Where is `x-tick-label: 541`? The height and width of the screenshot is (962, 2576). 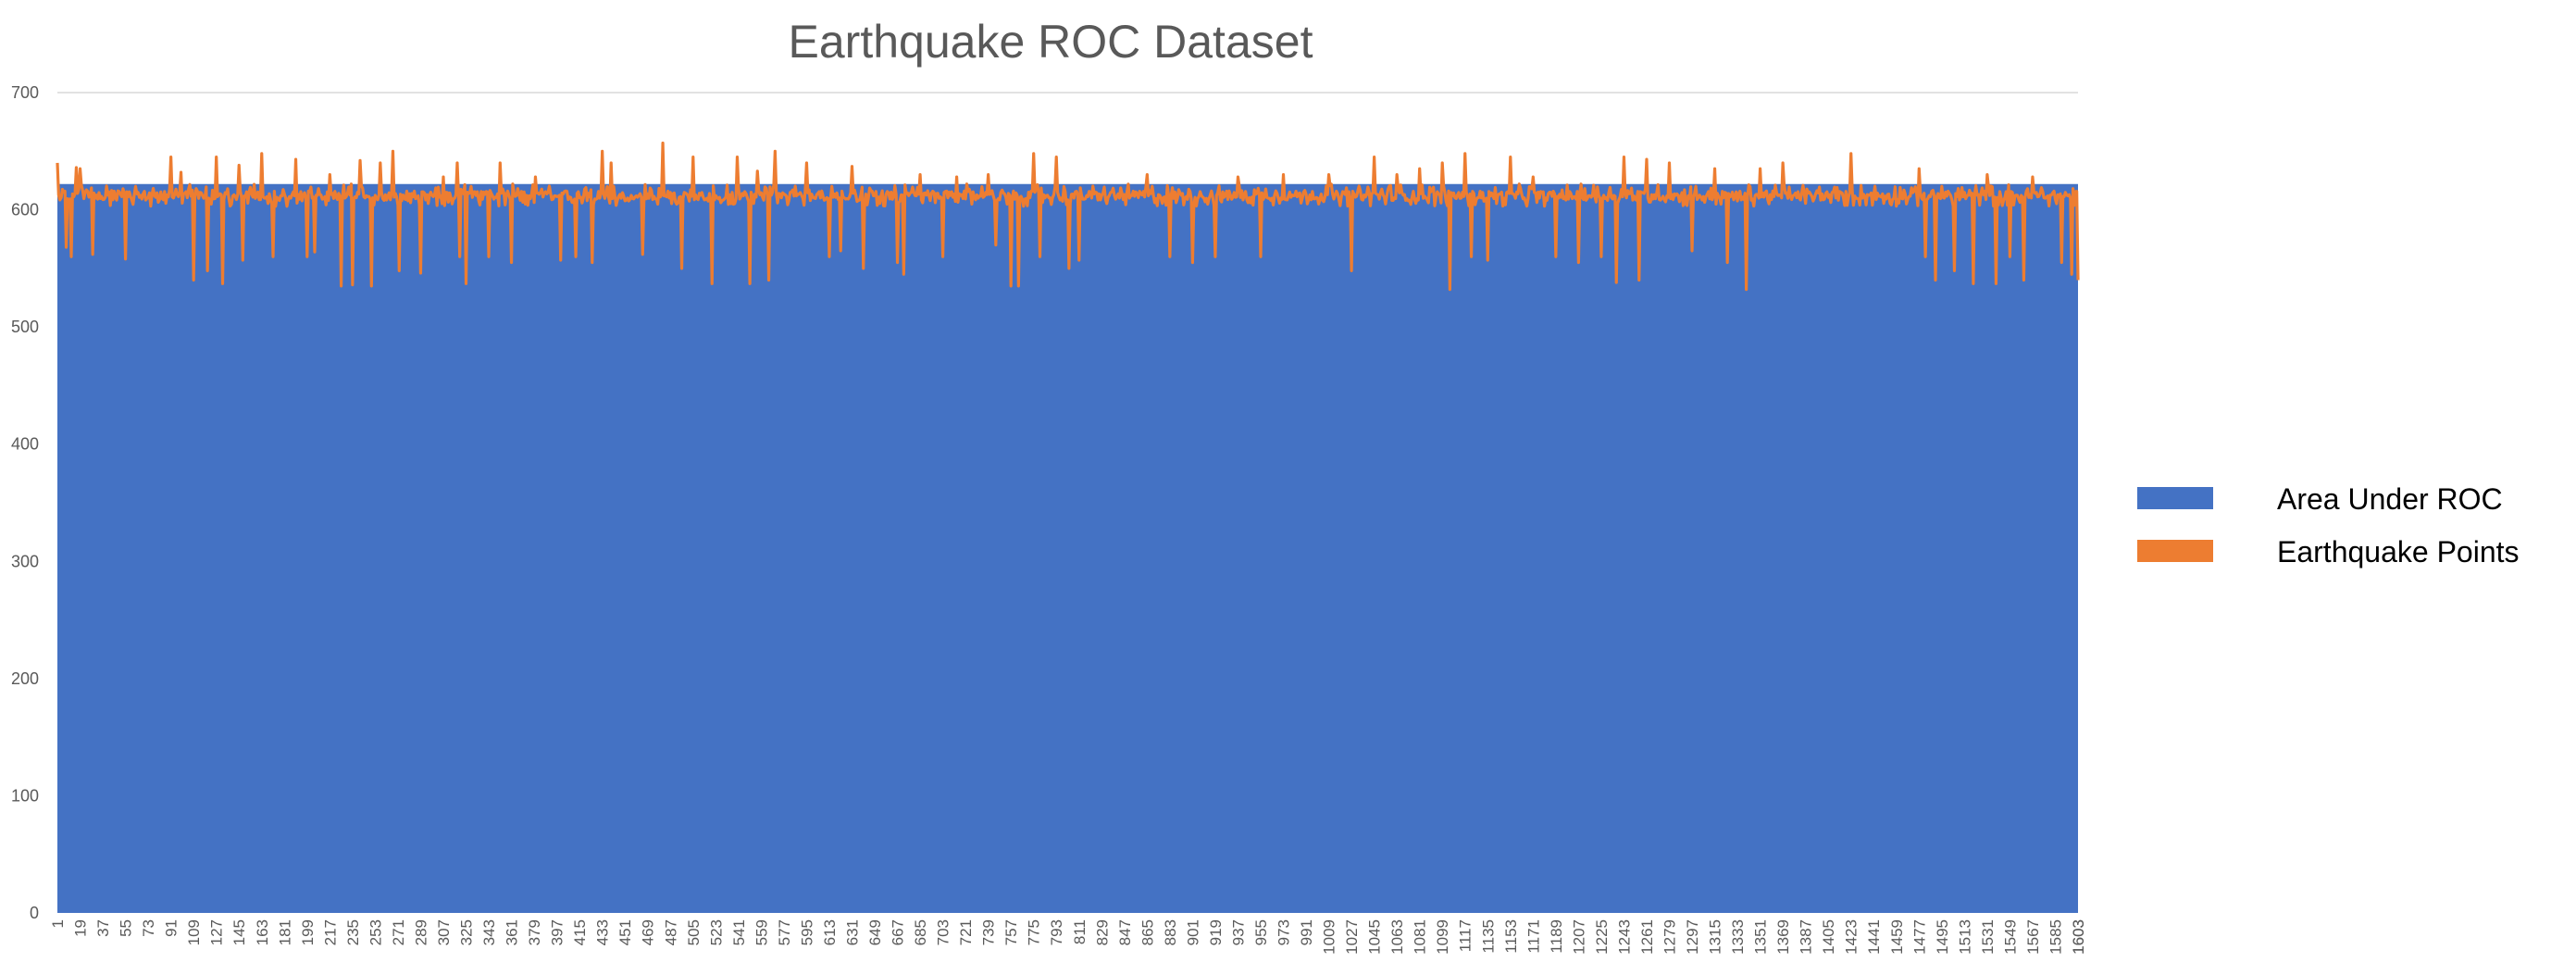 x-tick-label: 541 is located at coordinates (739, 932).